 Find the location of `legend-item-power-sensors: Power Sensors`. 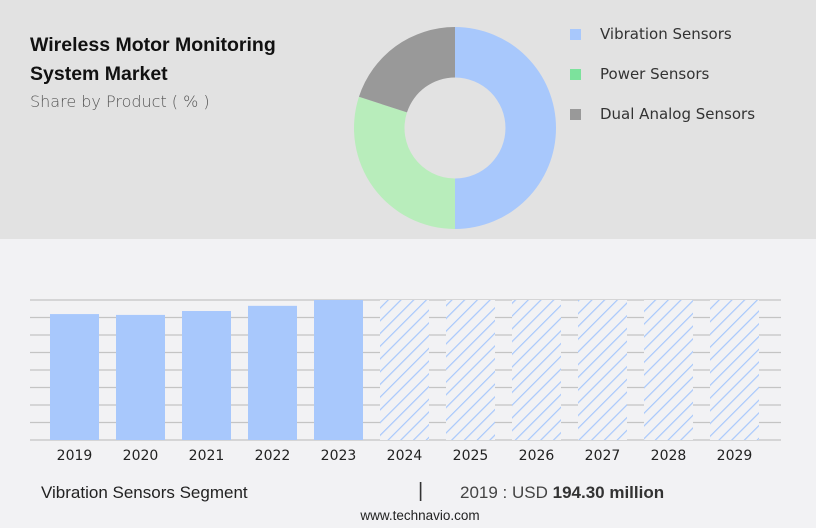

legend-item-power-sensors: Power Sensors is located at coordinates (662, 74).